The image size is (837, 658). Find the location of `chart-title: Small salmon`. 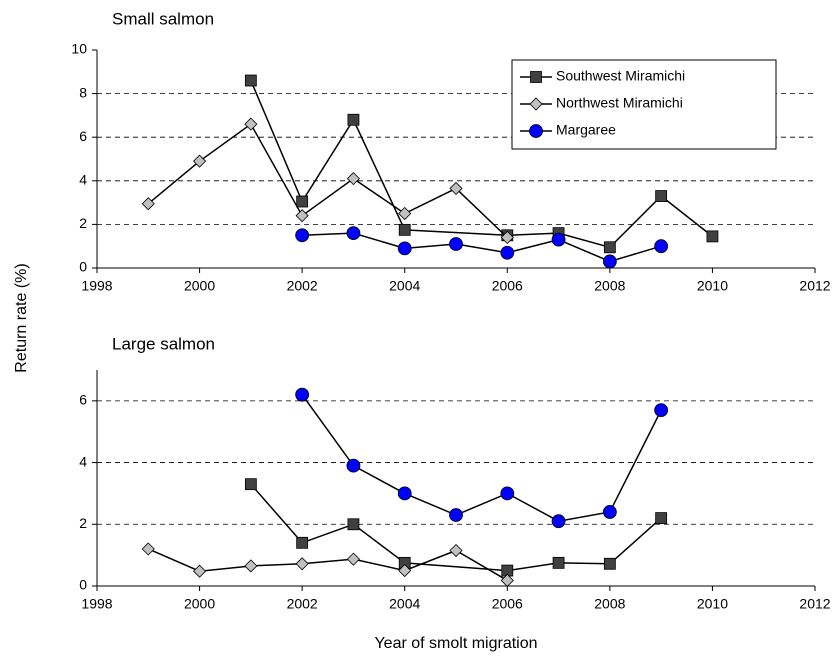

chart-title: Small salmon is located at coordinates (163, 18).